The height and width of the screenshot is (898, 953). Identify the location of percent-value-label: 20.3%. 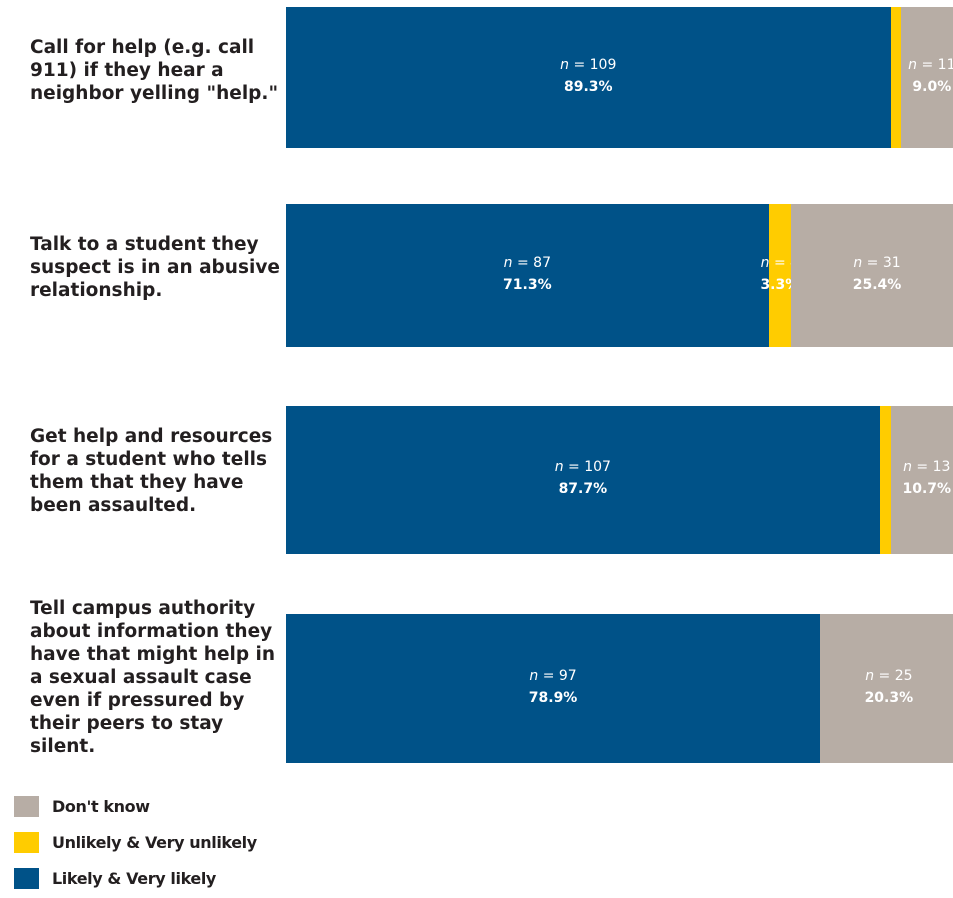
(889, 697).